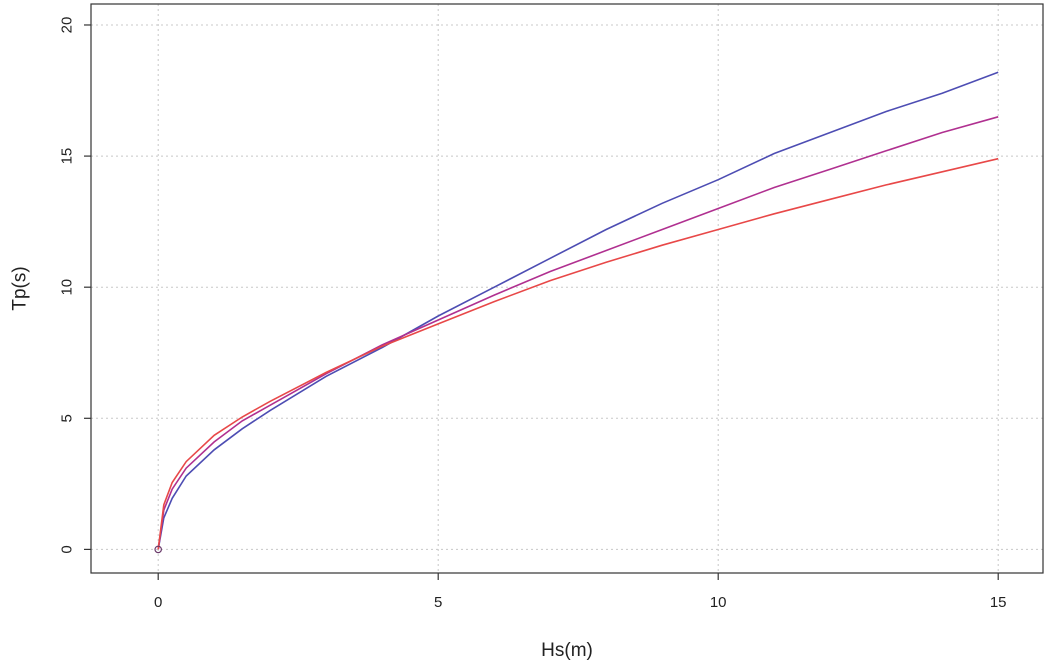  I want to click on y-tick-label: 0, so click(67, 549).